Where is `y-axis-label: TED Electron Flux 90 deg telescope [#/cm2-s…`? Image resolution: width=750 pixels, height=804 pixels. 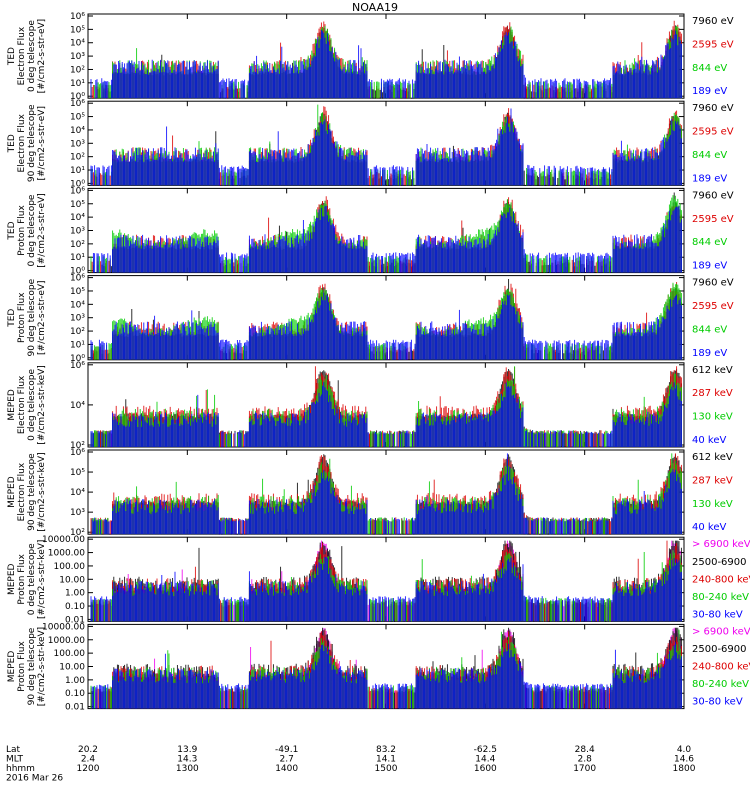 y-axis-label: TED Electron Flux 90 deg telescope [#/cm2-s… is located at coordinates (27, 143).